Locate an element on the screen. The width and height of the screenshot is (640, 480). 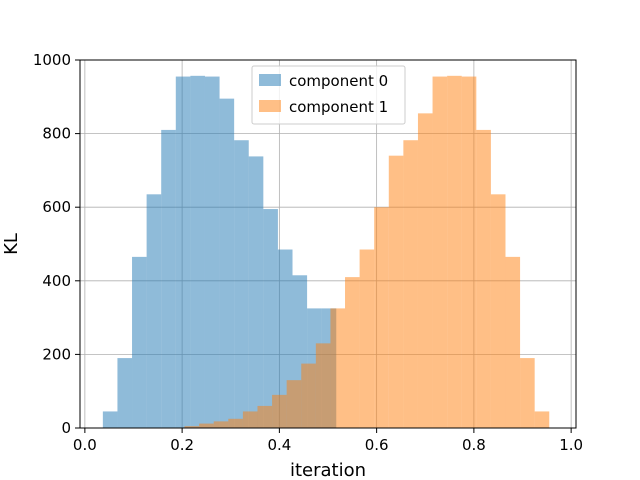
y-tick-label-5: 1000 is located at coordinates (52, 60).